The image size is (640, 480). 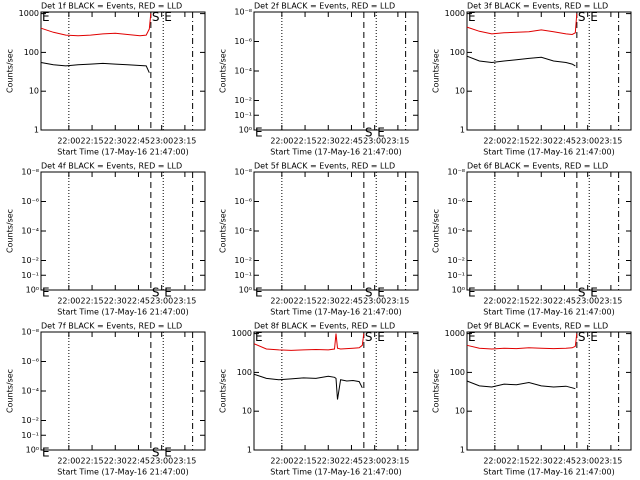 I want to click on chart-title: Det 9f BLACK = Events, RED = LLD, so click(x=537, y=326).